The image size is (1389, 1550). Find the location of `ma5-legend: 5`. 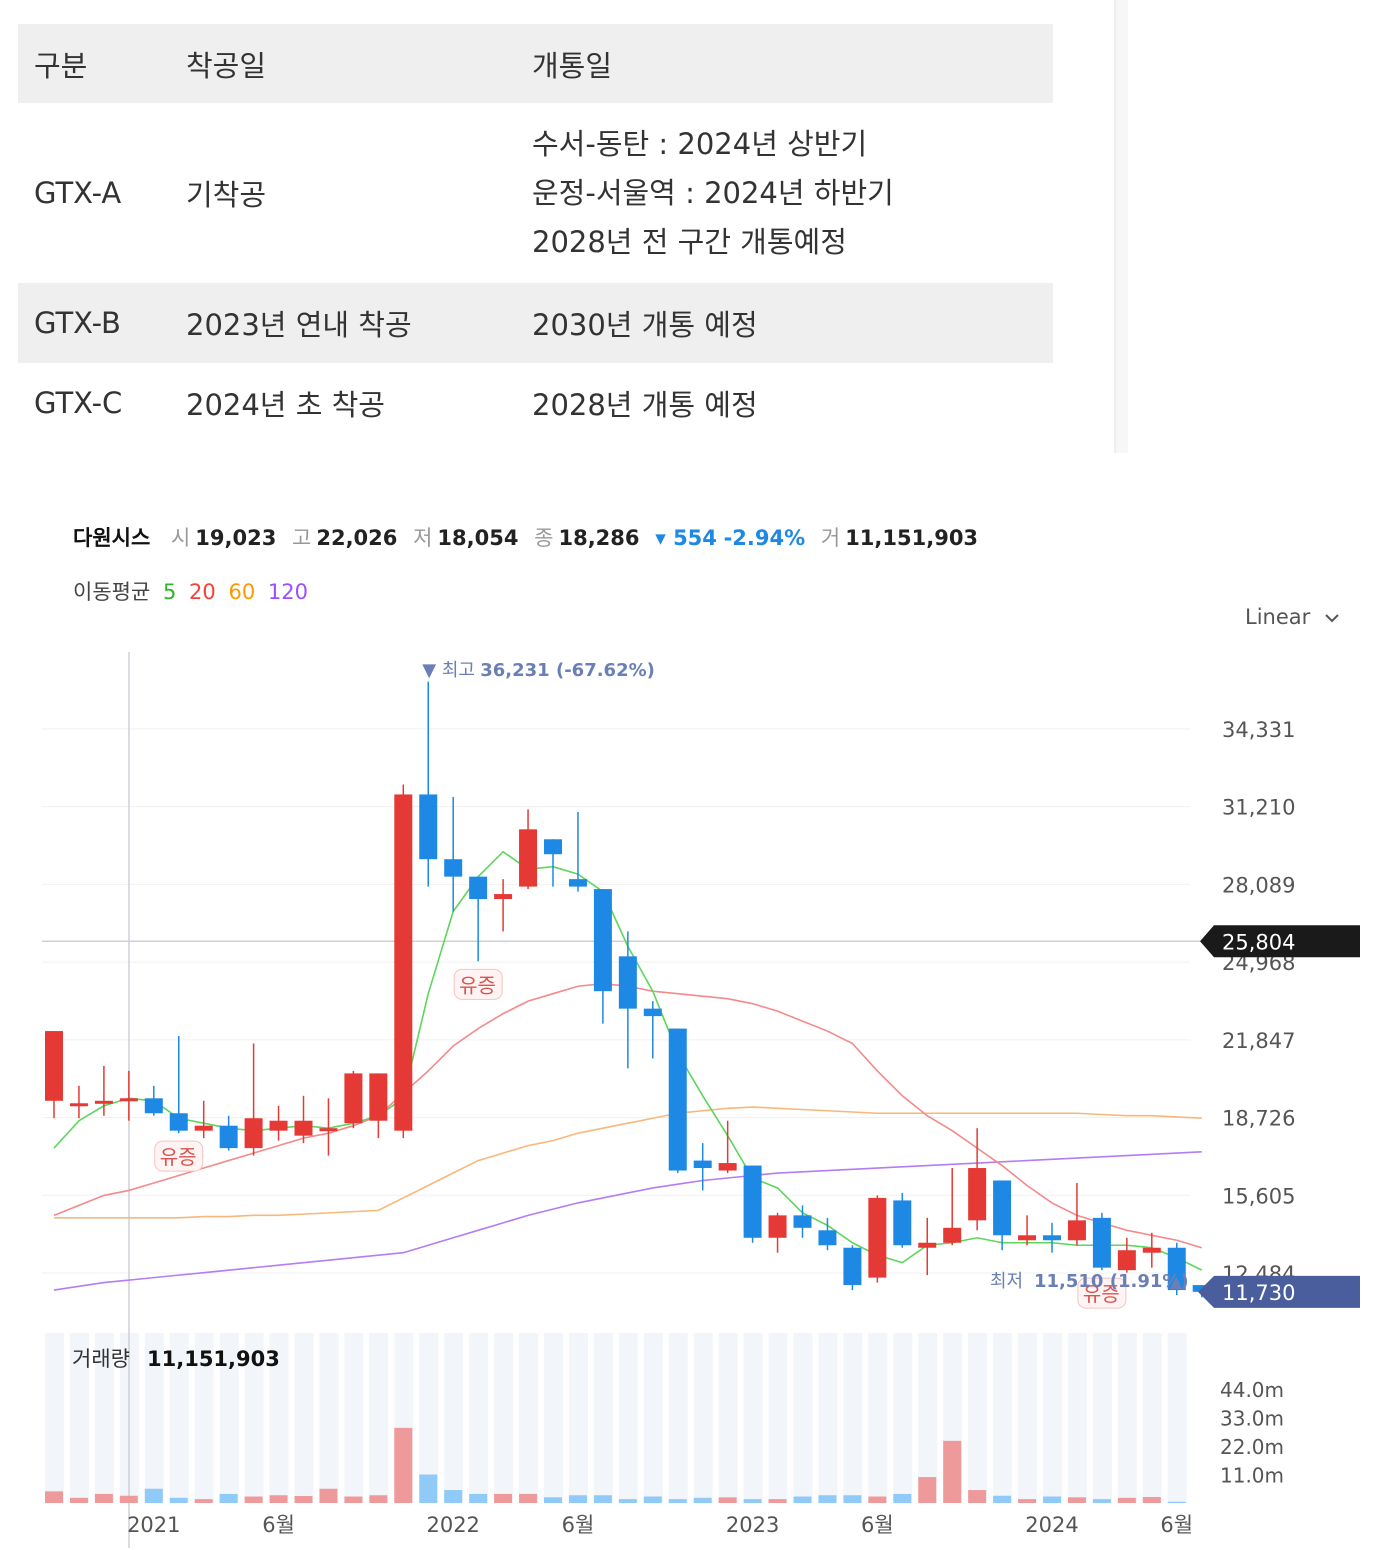

ma5-legend: 5 is located at coordinates (169, 592).